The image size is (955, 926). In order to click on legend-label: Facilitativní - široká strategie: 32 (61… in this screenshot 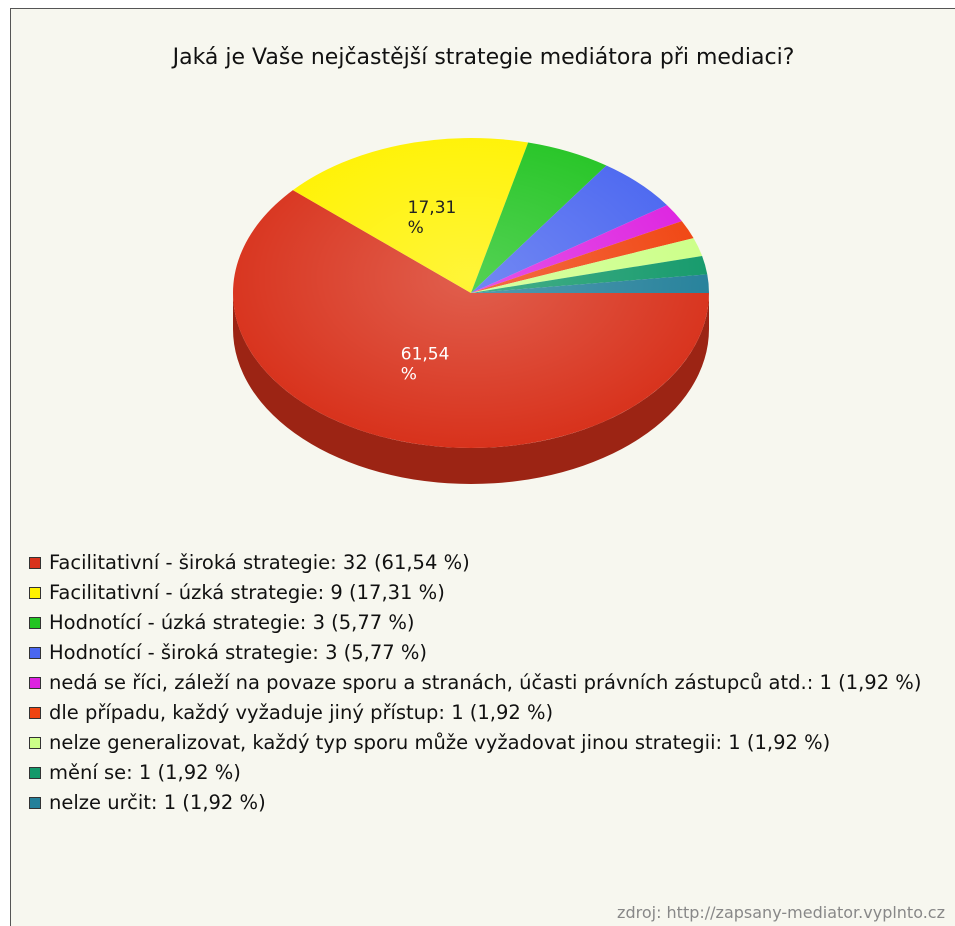, I will do `click(259, 562)`.